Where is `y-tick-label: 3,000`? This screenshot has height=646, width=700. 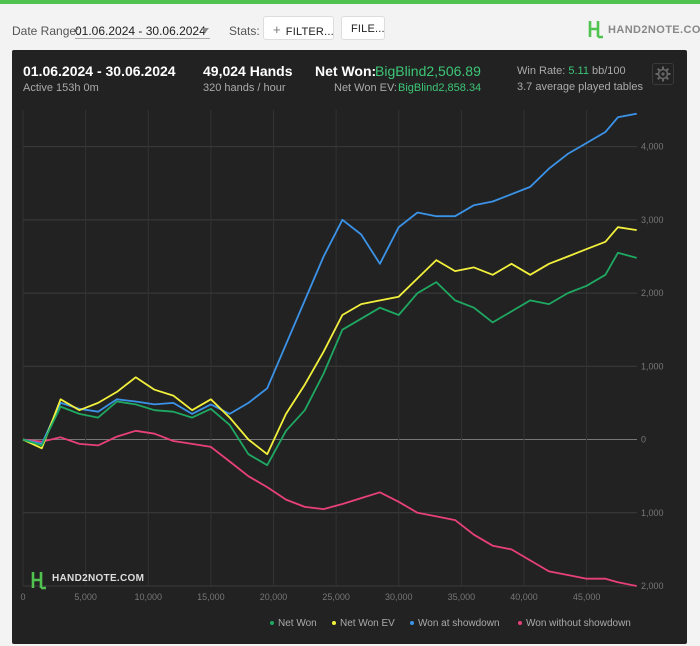 y-tick-label: 3,000 is located at coordinates (652, 220).